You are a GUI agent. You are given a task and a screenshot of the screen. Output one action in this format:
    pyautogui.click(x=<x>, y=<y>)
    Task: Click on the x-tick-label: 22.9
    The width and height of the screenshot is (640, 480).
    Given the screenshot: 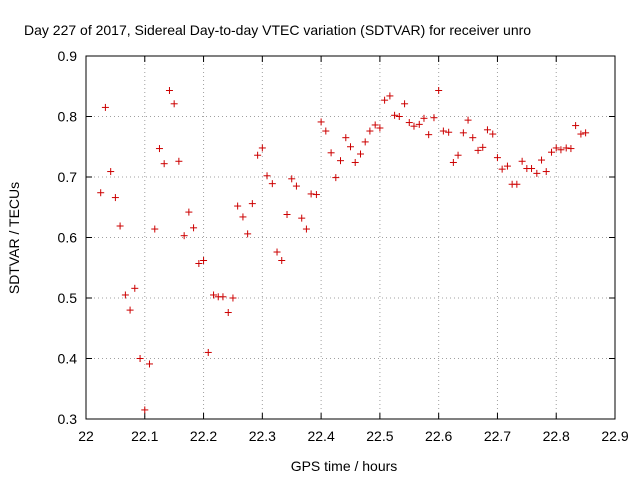 What is the action you would take?
    pyautogui.click(x=614, y=436)
    